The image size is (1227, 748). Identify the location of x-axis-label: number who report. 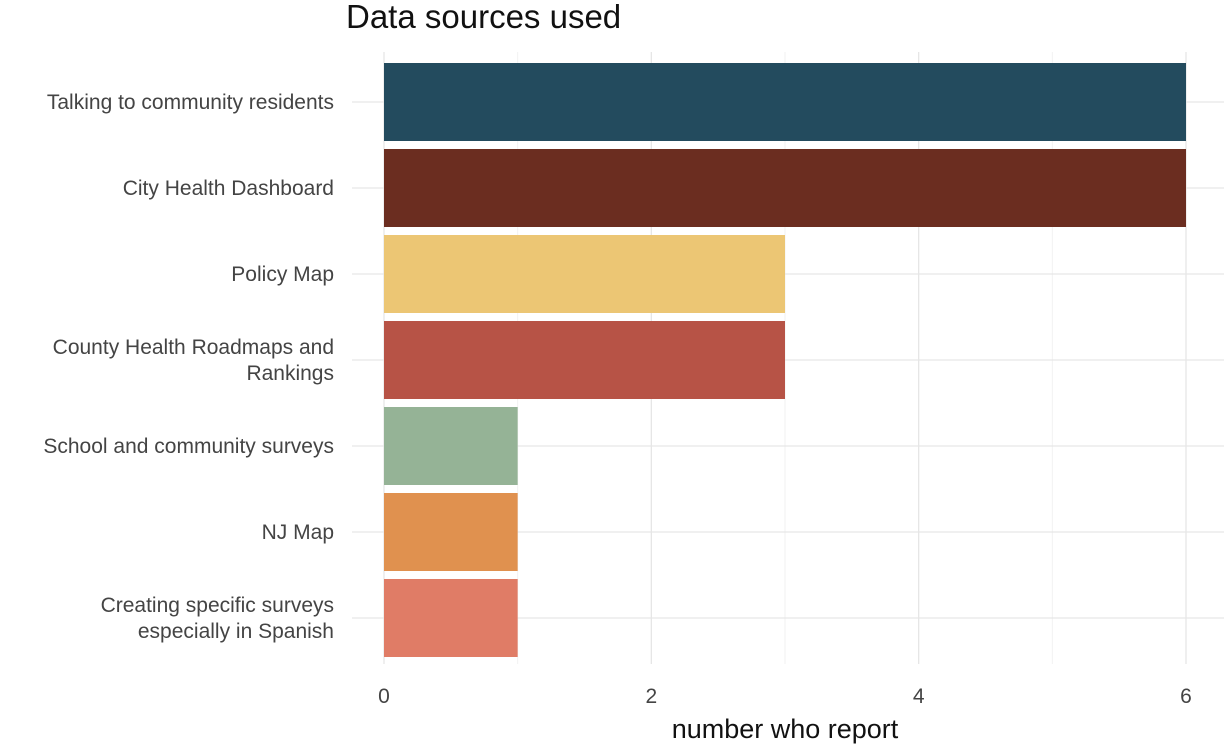
(785, 729).